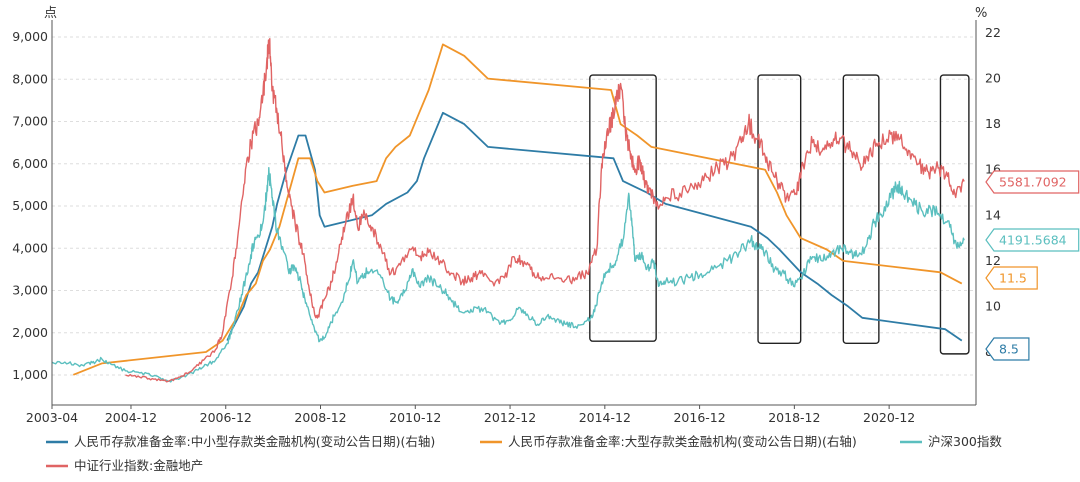  What do you see at coordinates (993, 214) in the screenshot?
I see `y-right-tick-label: 14` at bounding box center [993, 214].